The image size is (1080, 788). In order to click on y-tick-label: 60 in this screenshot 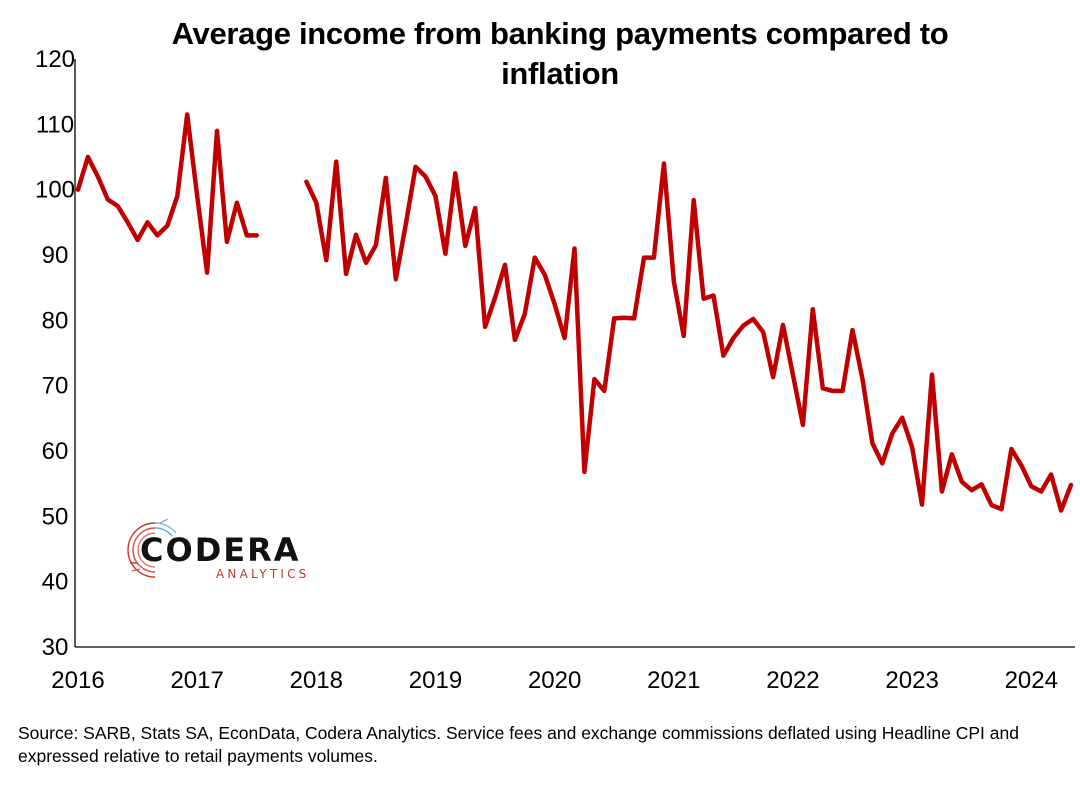, I will do `click(55, 451)`.